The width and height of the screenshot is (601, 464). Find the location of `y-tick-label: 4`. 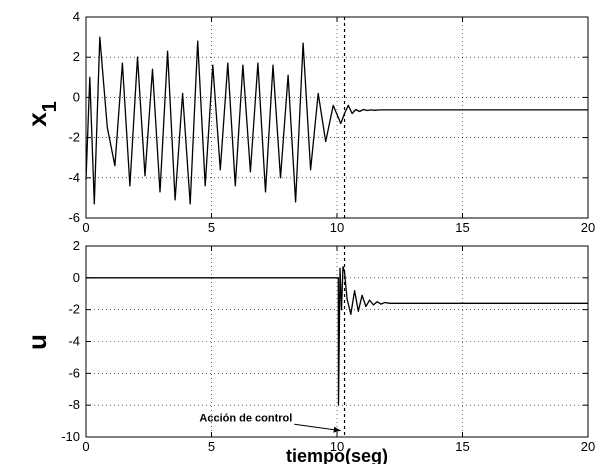

y-tick-label: 4 is located at coordinates (76, 16).